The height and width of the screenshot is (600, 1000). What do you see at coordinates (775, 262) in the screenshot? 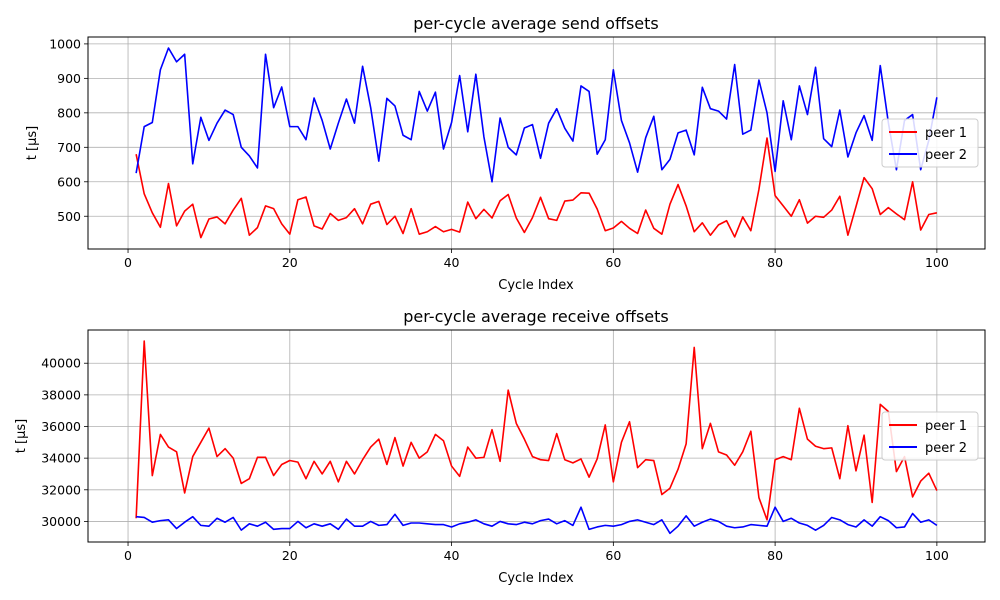
I see `send-x-tick-label: 80` at bounding box center [775, 262].